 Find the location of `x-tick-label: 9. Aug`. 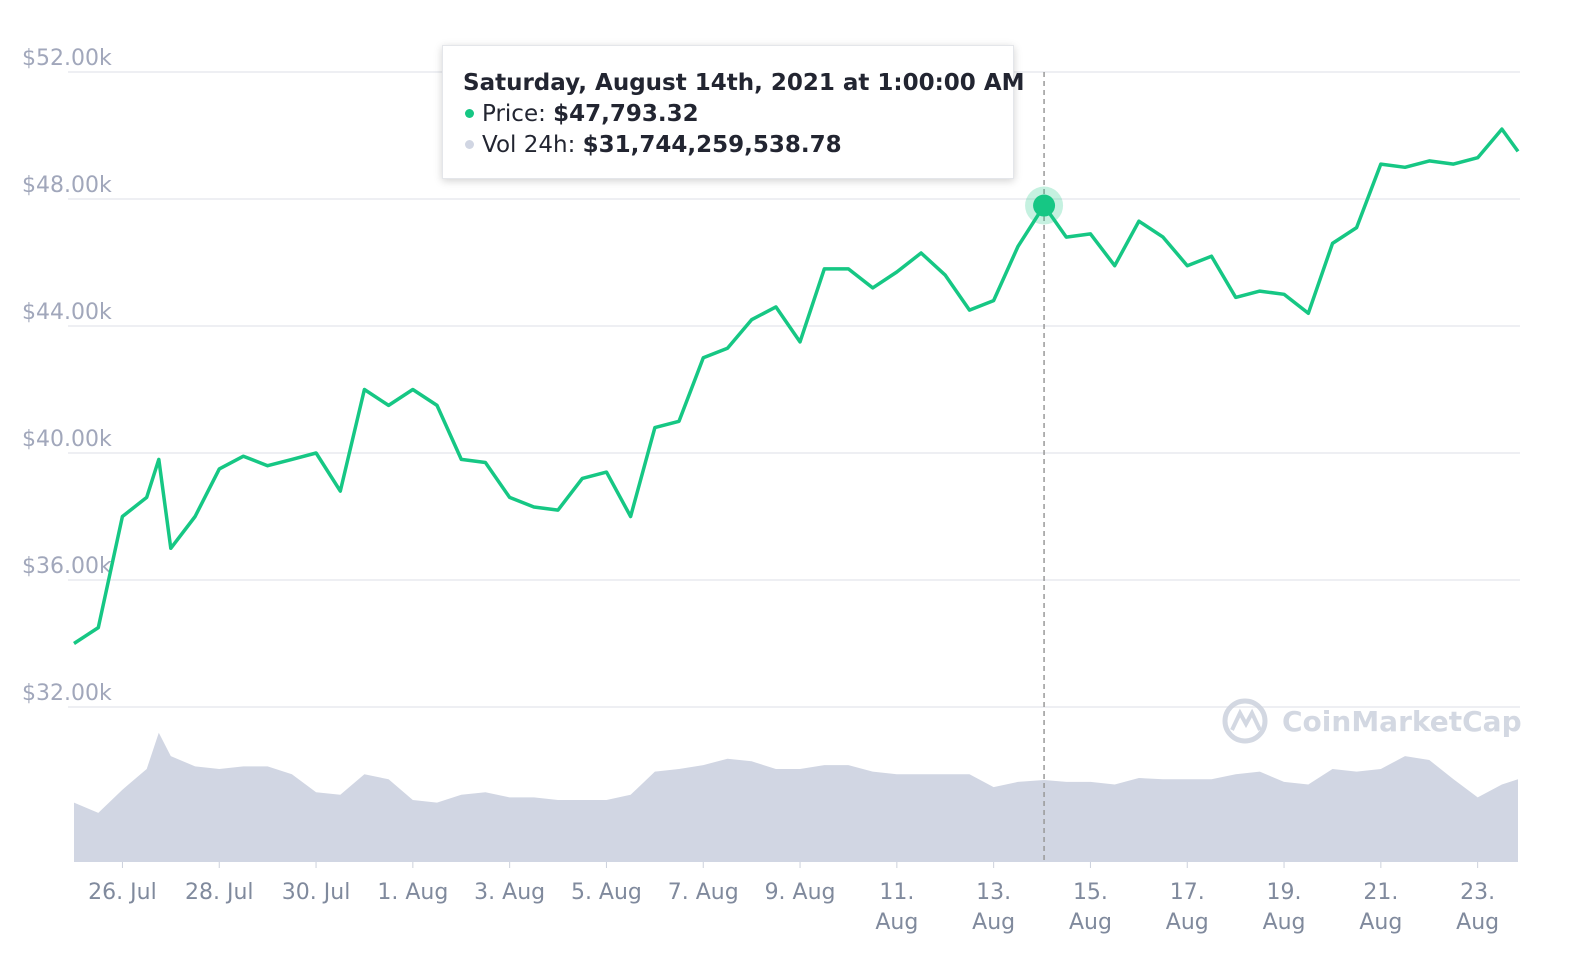

x-tick-label: 9. Aug is located at coordinates (800, 892).